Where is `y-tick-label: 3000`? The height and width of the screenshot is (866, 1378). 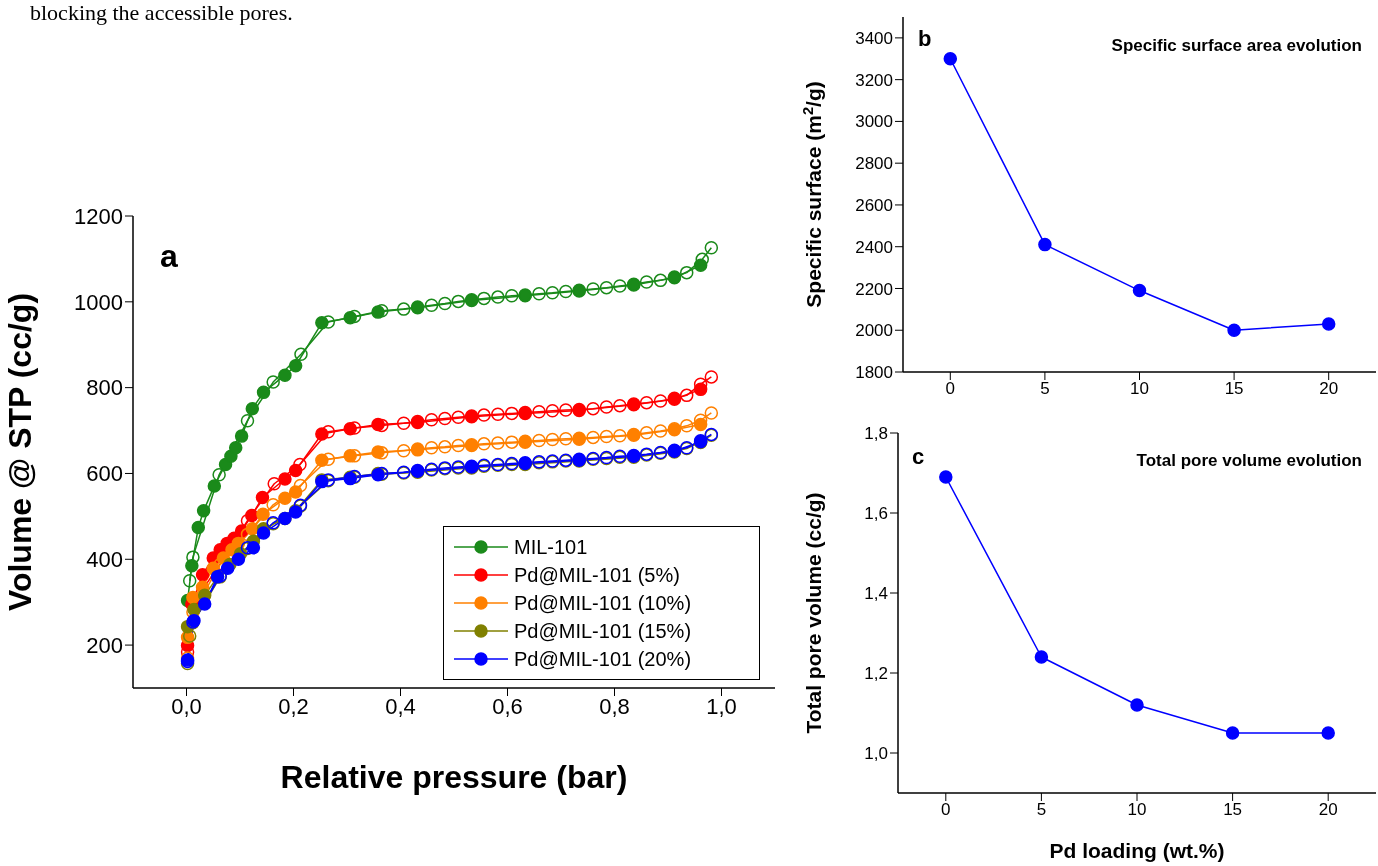
y-tick-label: 3000 is located at coordinates (874, 122).